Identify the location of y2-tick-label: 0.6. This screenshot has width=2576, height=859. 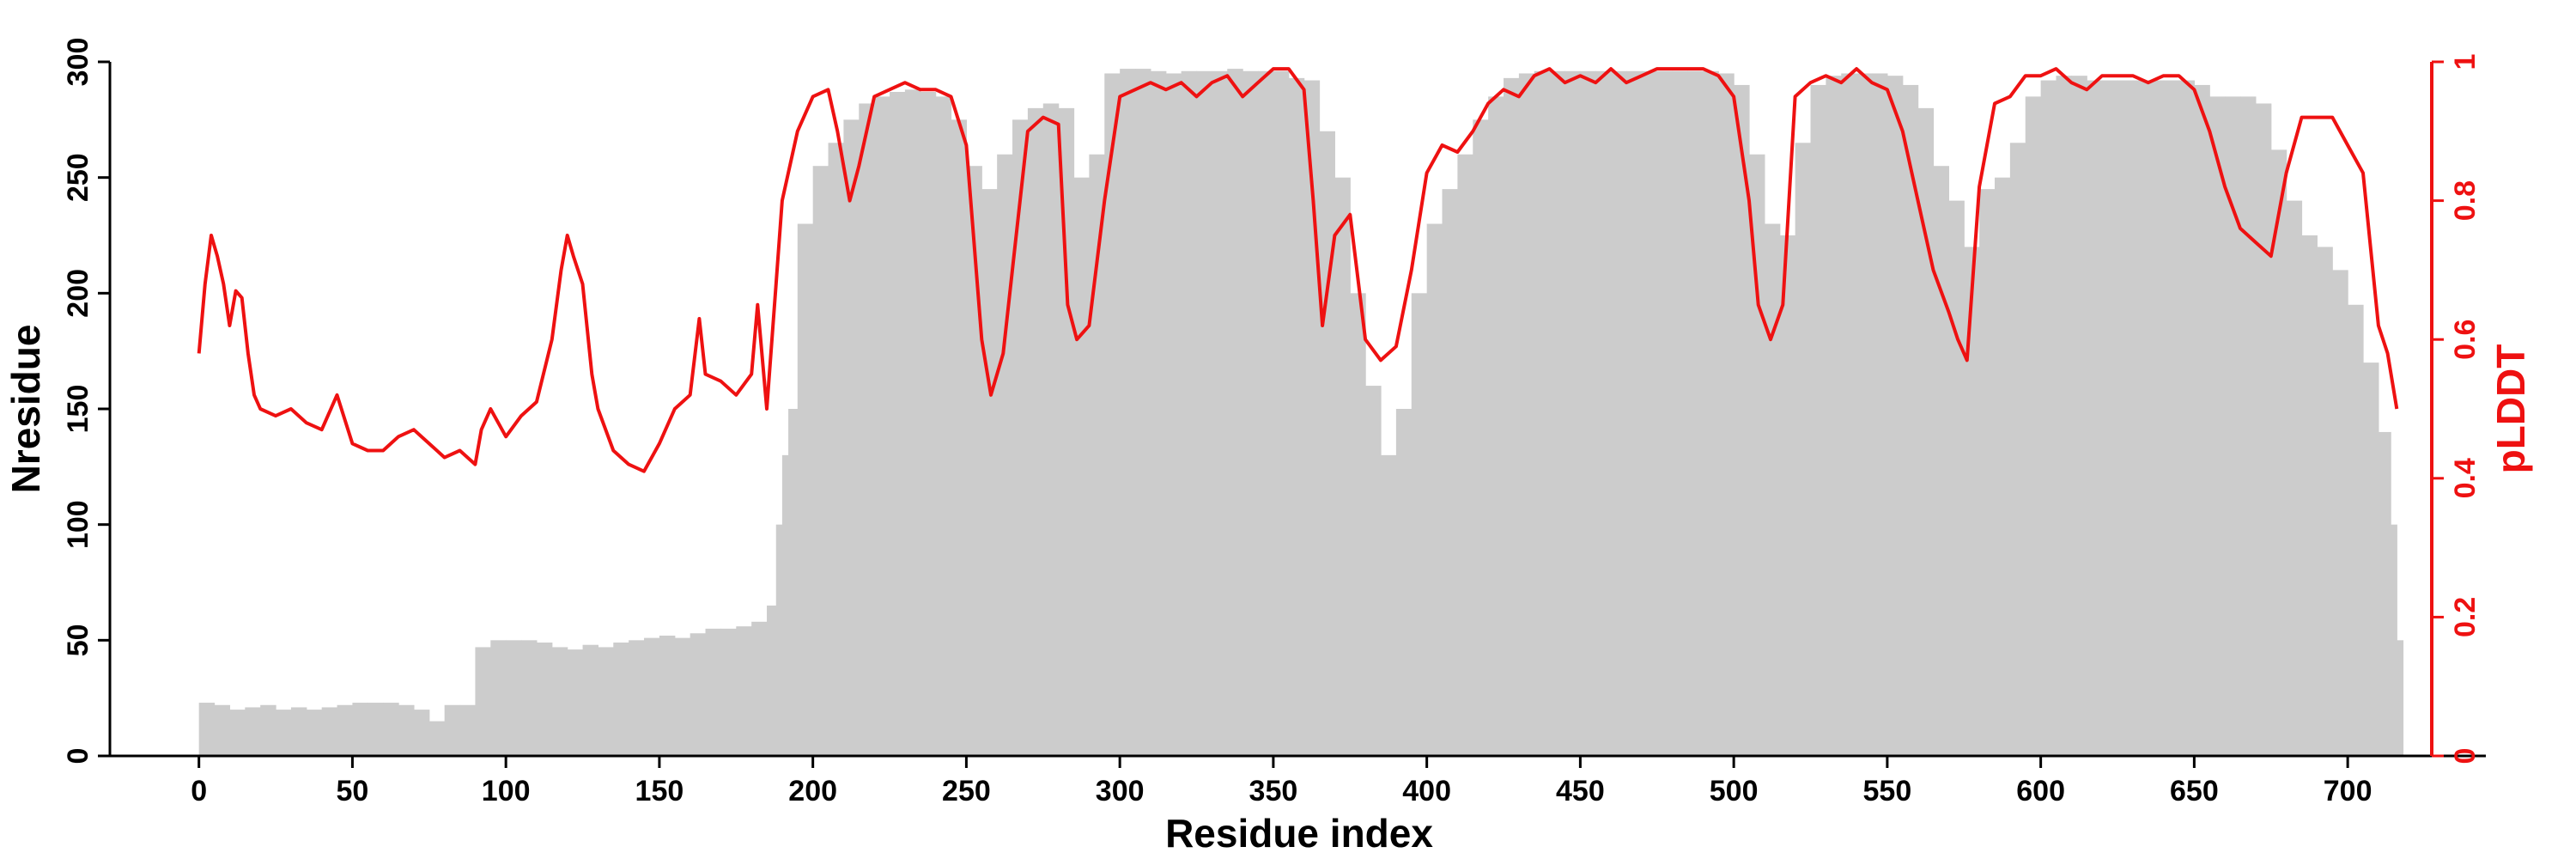
(2465, 340).